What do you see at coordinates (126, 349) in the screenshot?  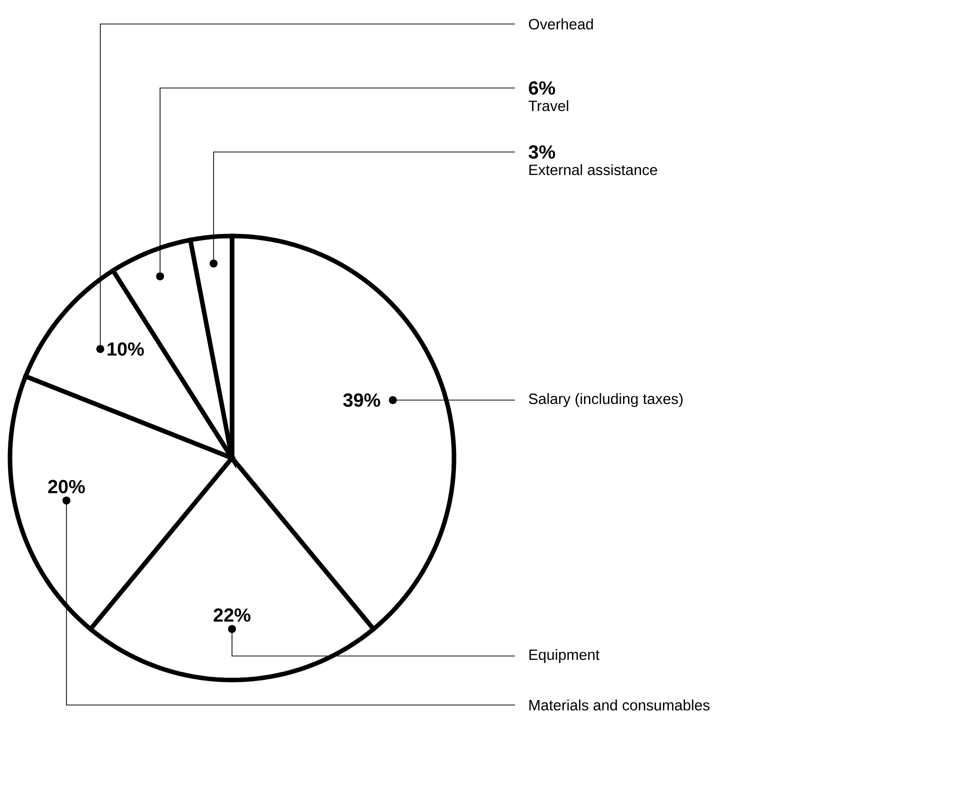 I see `data-label: 10%` at bounding box center [126, 349].